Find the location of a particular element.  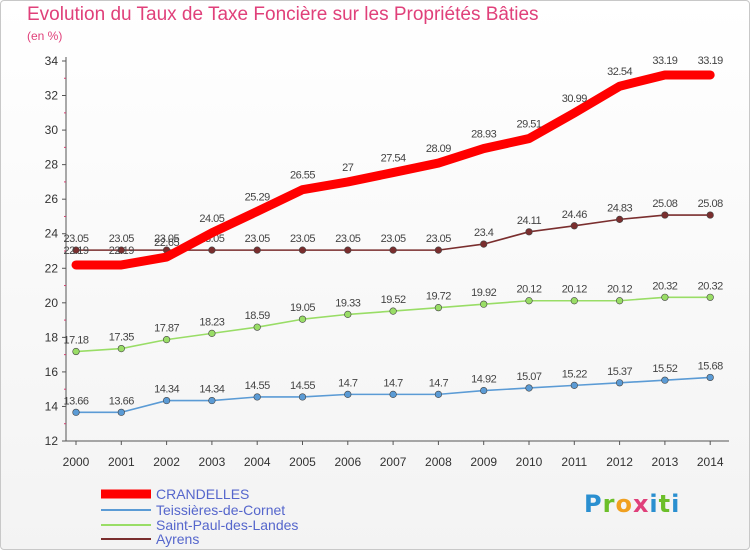

x-tick-label: 2011 is located at coordinates (574, 462).